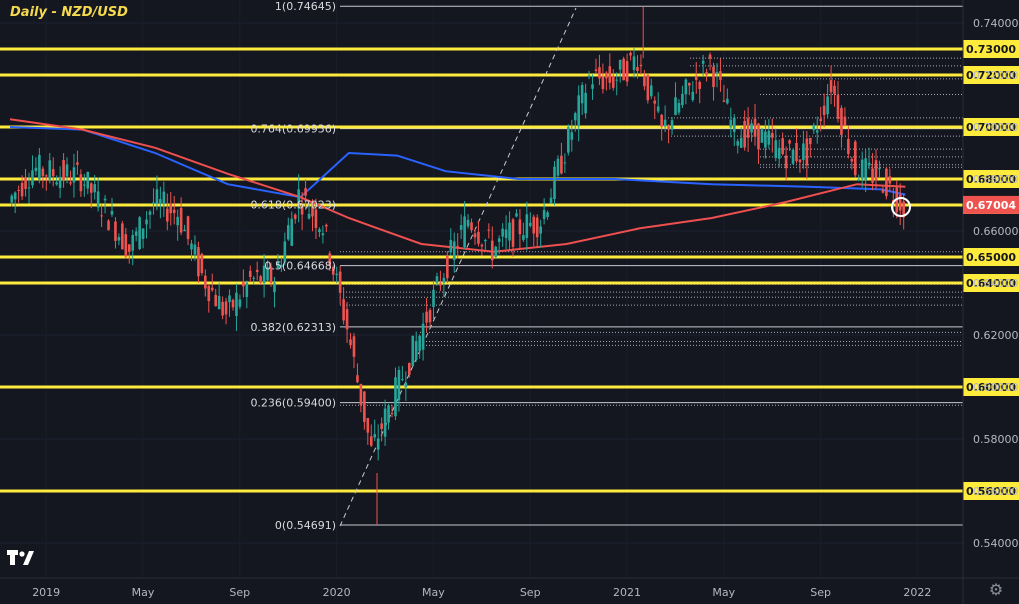  Describe the element at coordinates (481, 592) in the screenshot. I see `time-axis: 2019 May Sep 2020 May Sep 2021 May Sep 2022` at that location.